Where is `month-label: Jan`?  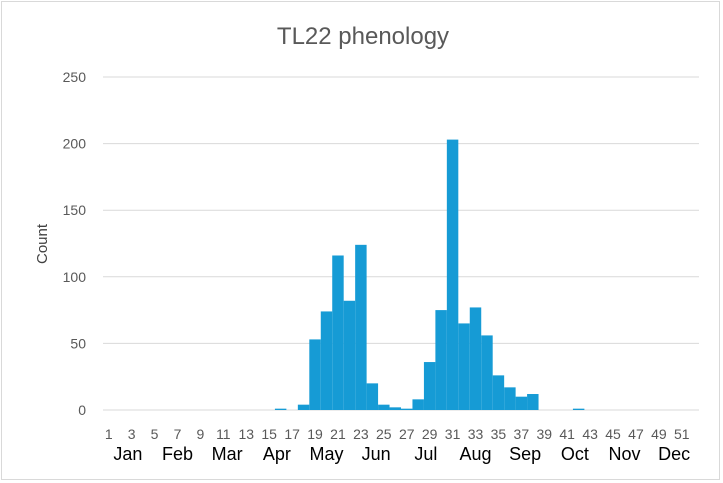
month-label: Jan is located at coordinates (127, 454).